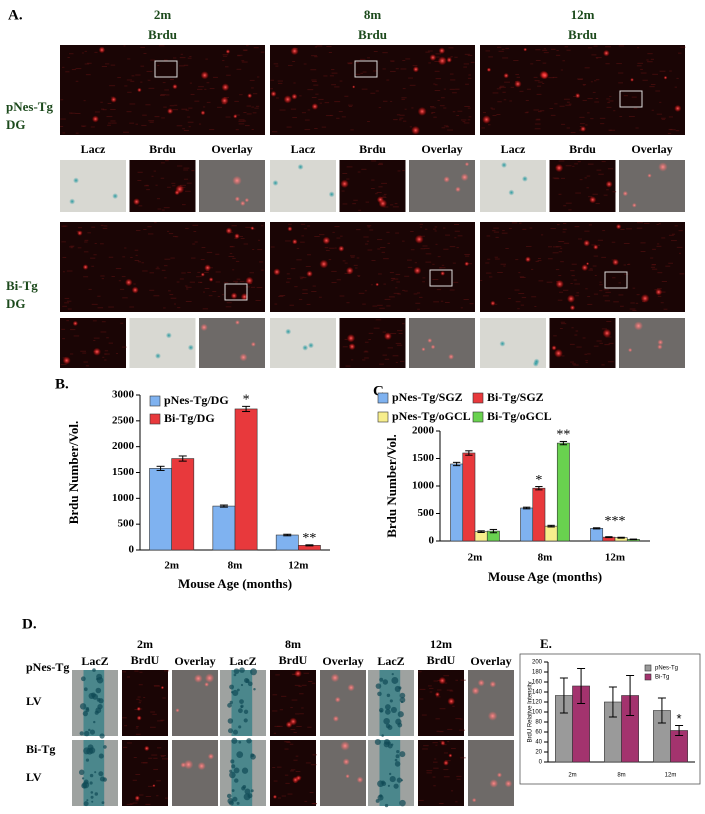 This screenshot has height=814, width=705. What do you see at coordinates (235, 583) in the screenshot?
I see `x-axis-label: Mouse Age (months)` at bounding box center [235, 583].